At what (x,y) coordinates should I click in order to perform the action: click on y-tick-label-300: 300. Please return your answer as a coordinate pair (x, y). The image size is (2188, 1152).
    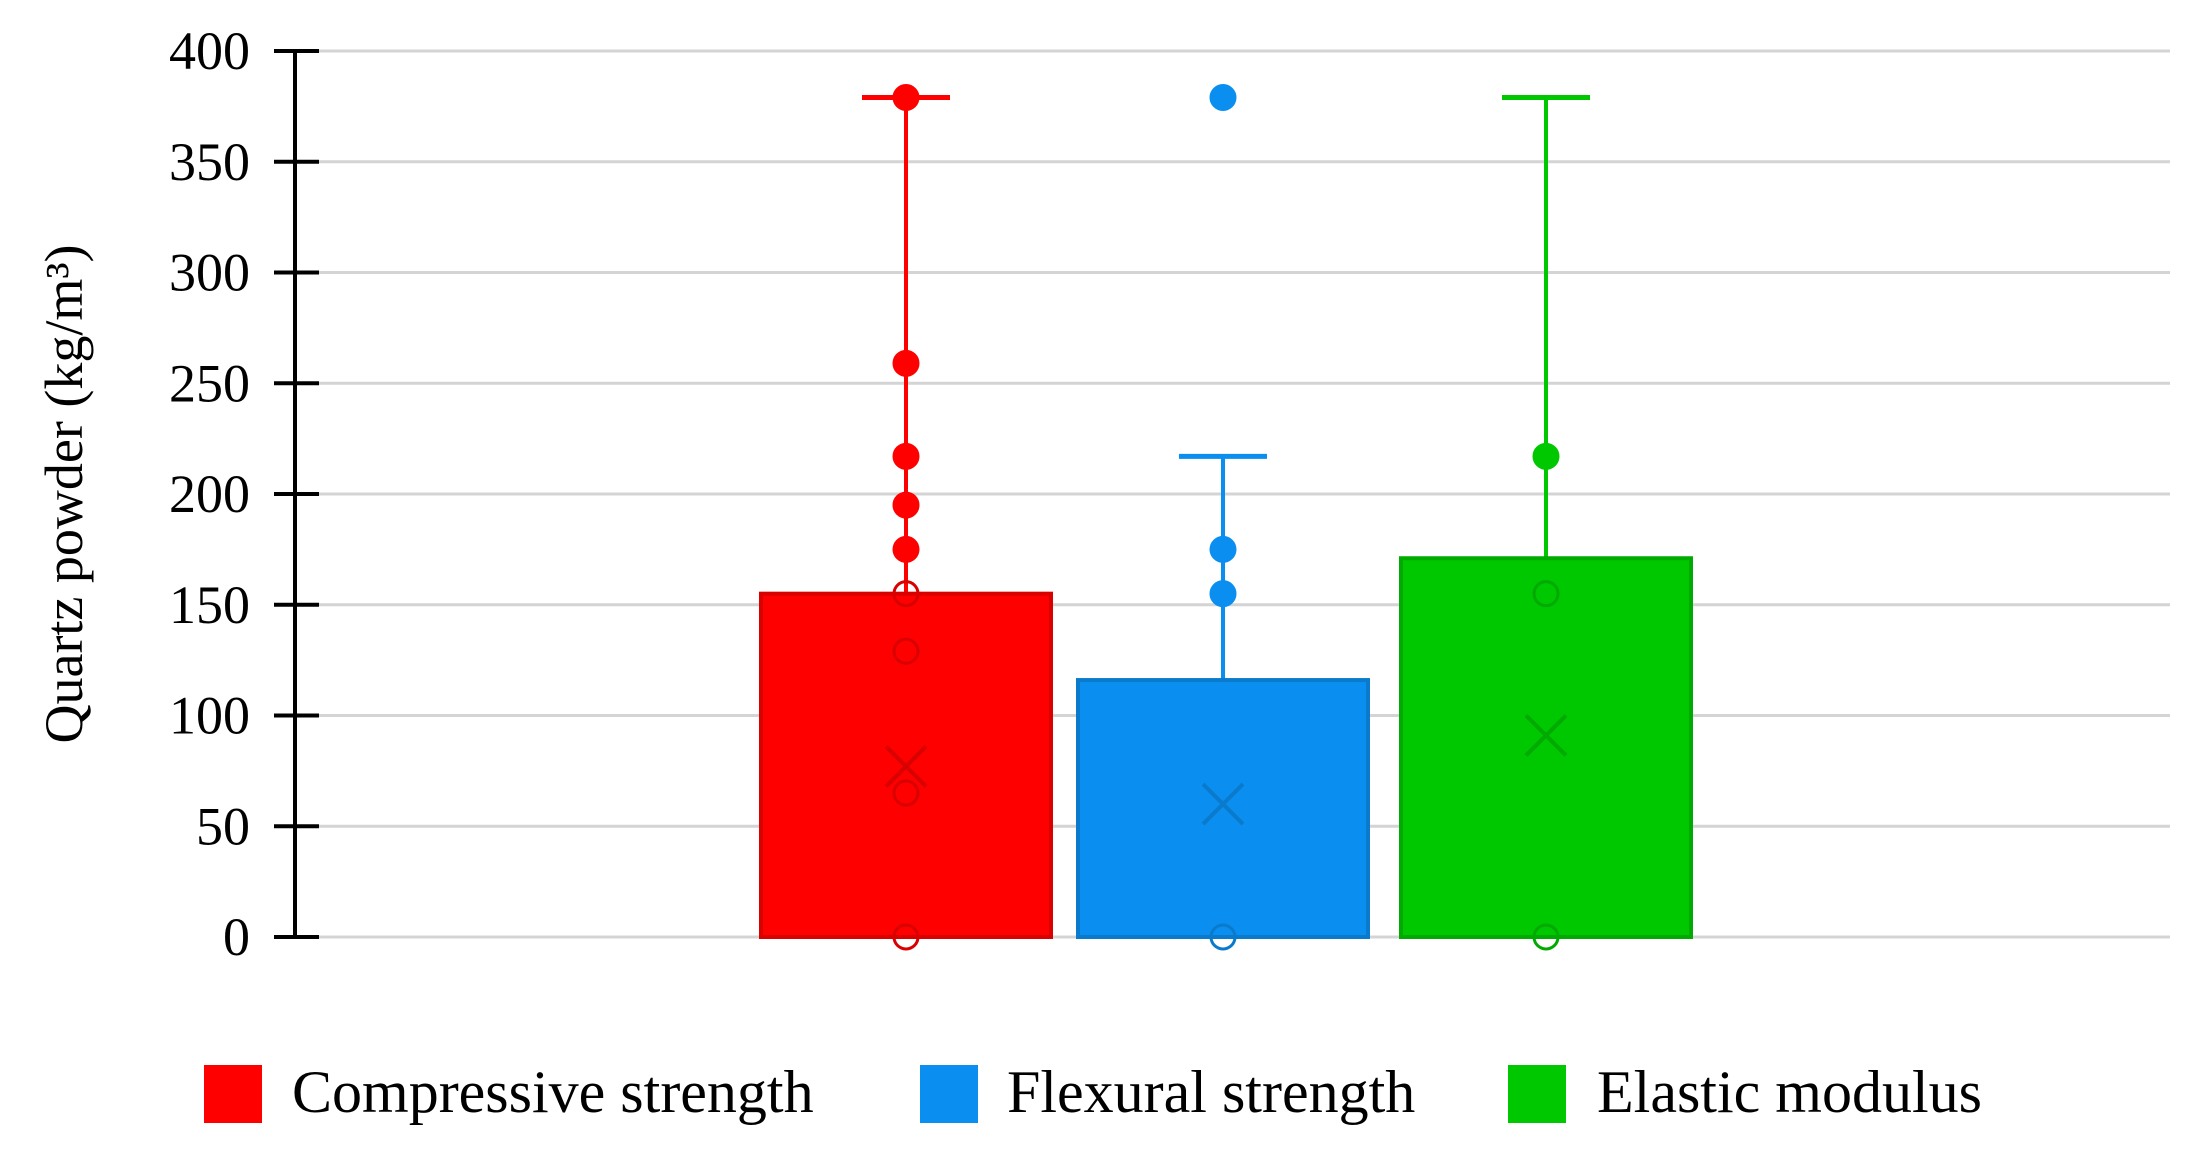
    Looking at the image, I should click on (209, 273).